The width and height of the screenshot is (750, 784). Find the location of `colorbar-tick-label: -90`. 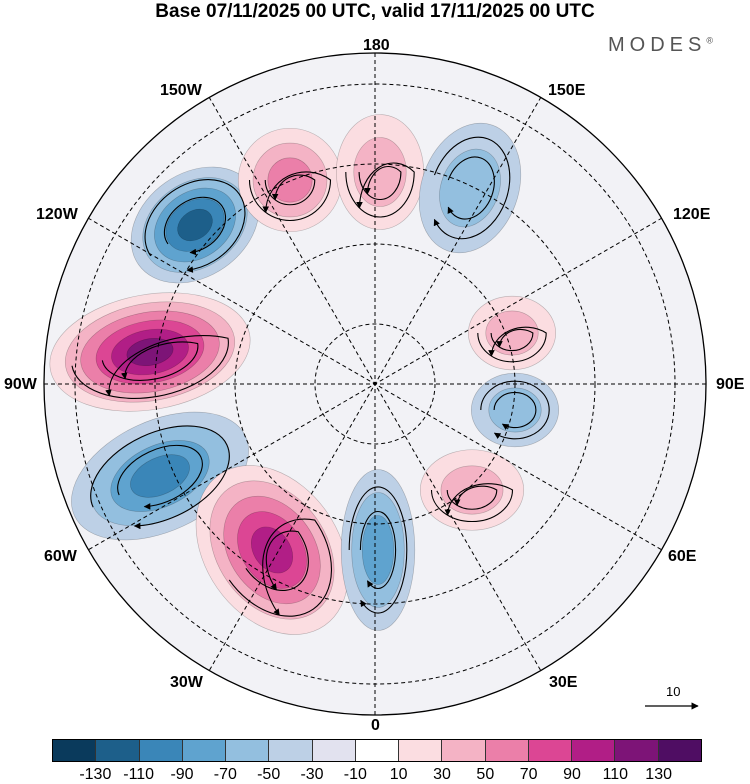

colorbar-tick-label: -90 is located at coordinates (182, 774).